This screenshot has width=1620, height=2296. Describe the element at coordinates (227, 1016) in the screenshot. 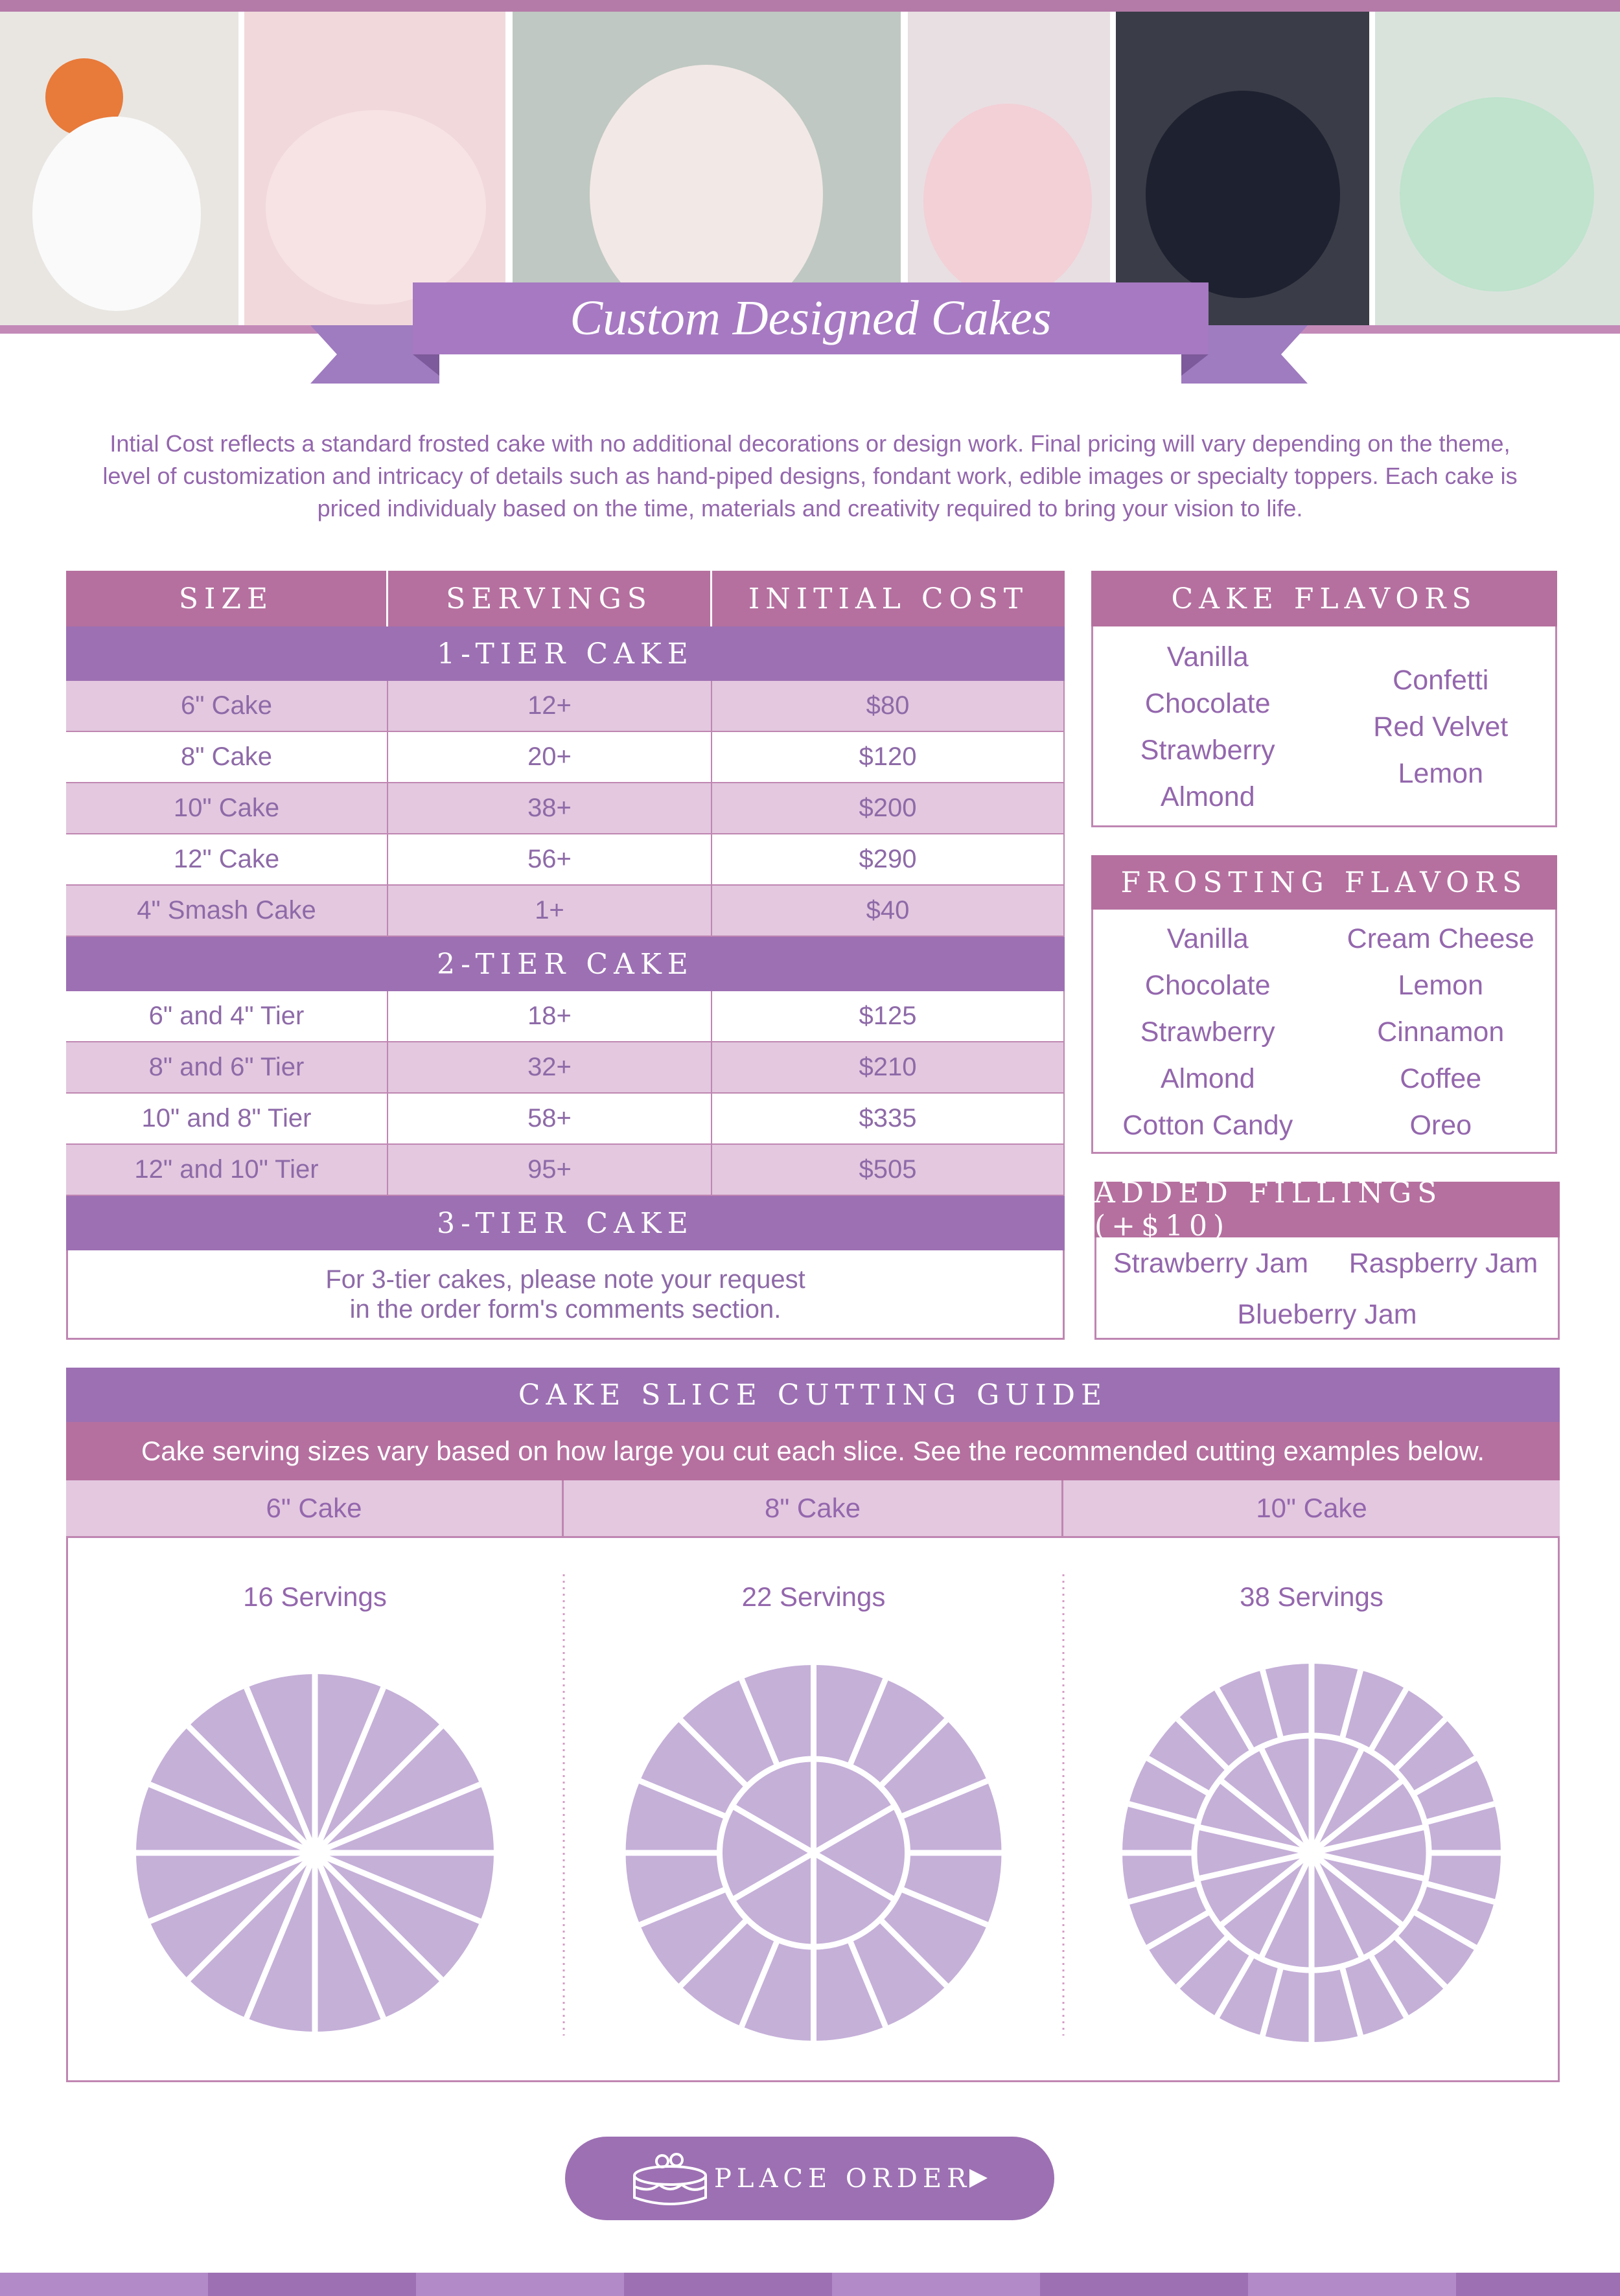

I see `table-cell: 6" and 4" Tier` at that location.